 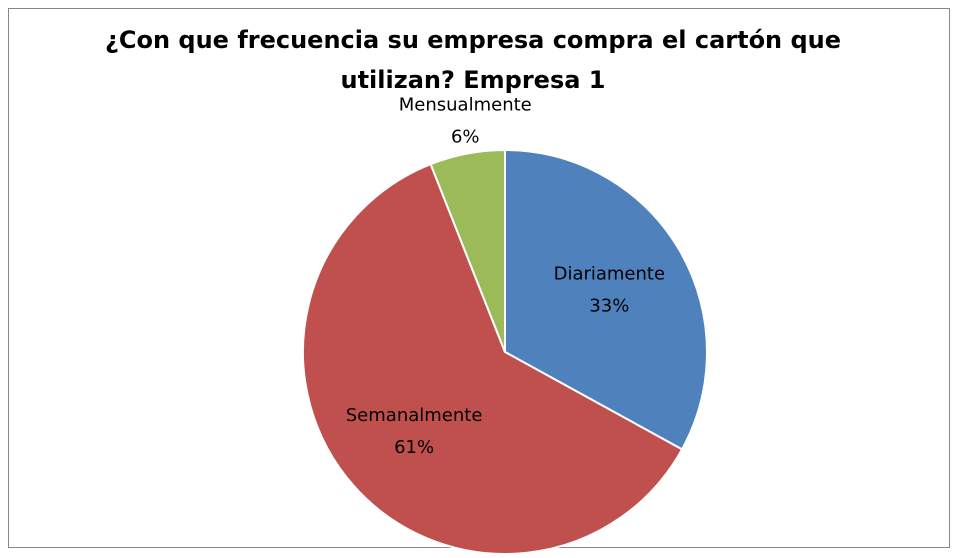 I want to click on slice-label: Mensualmente, so click(x=465, y=105).